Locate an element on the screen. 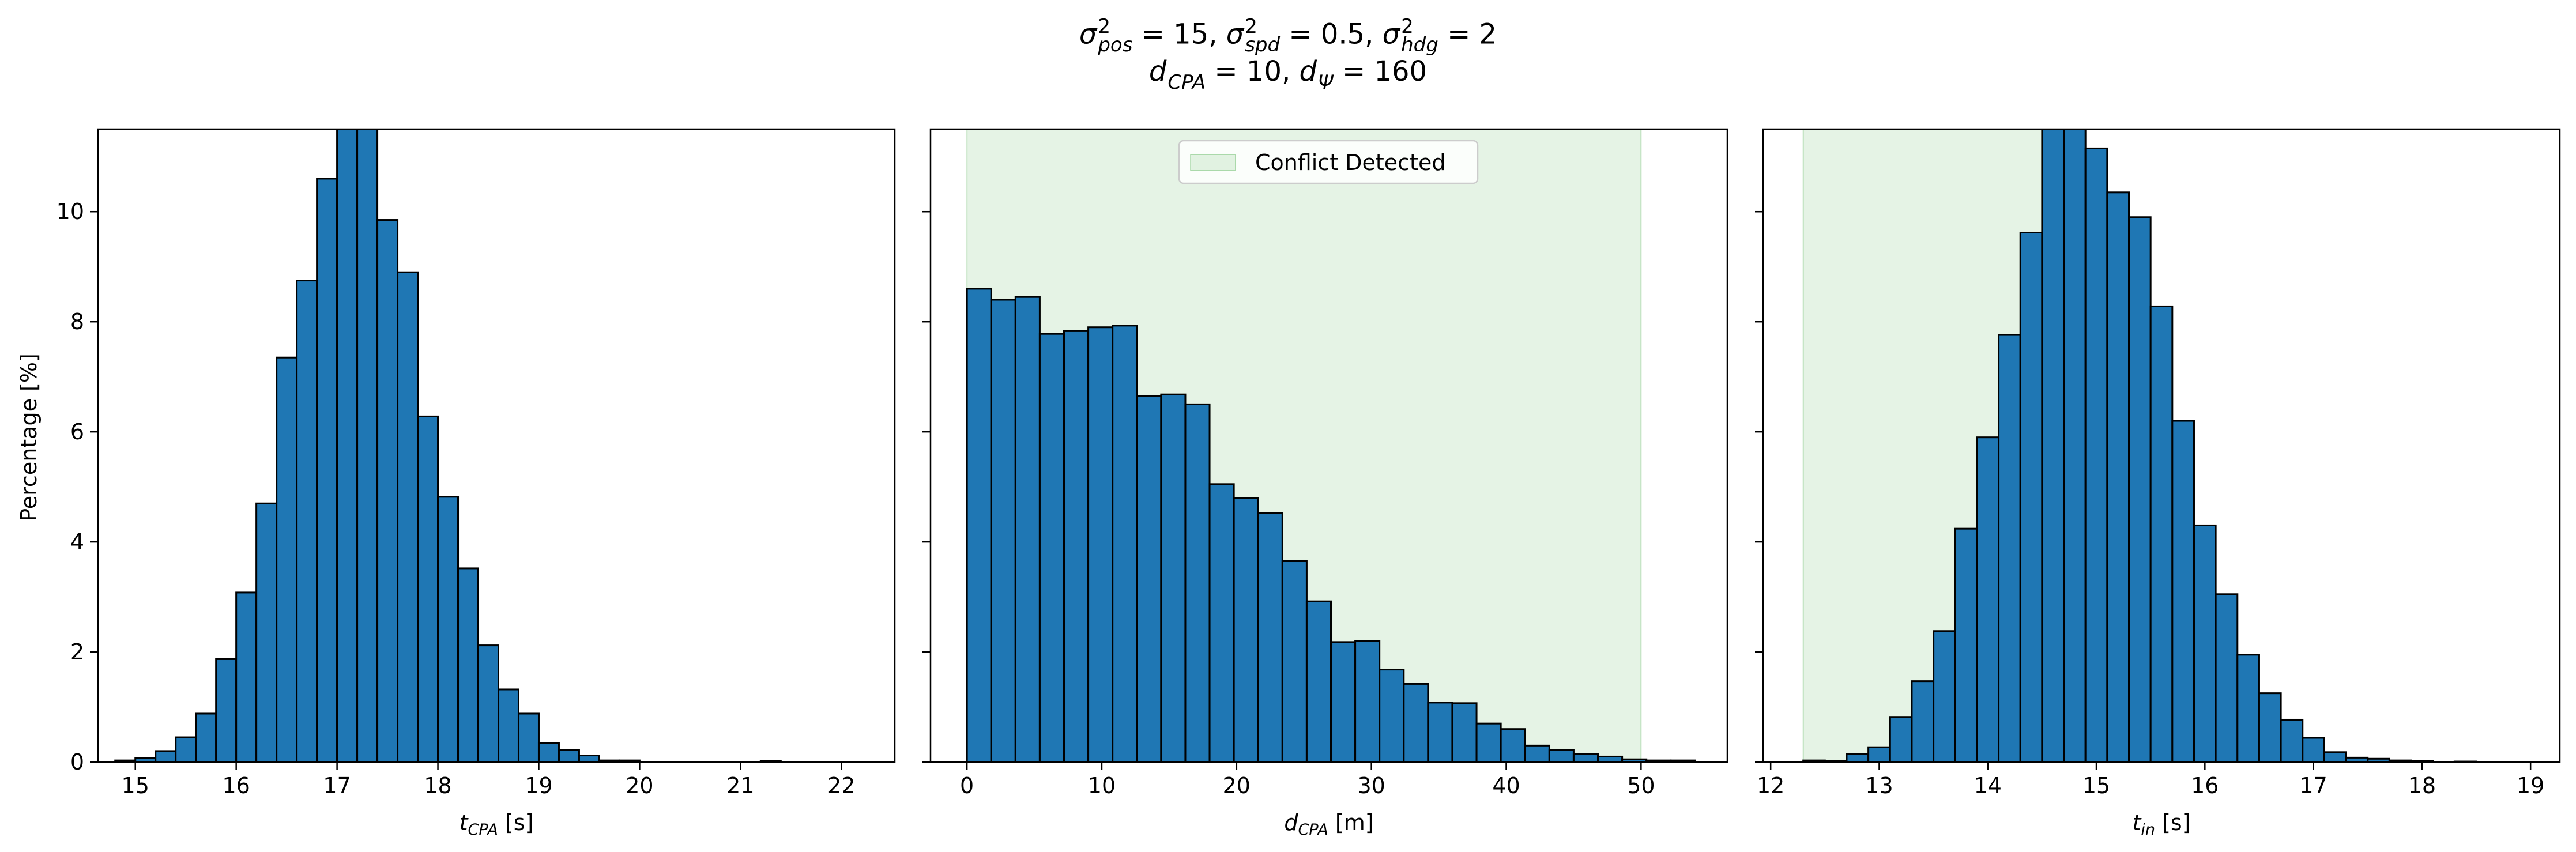 The width and height of the screenshot is (2576, 852). legend-box is located at coordinates (1328, 162).